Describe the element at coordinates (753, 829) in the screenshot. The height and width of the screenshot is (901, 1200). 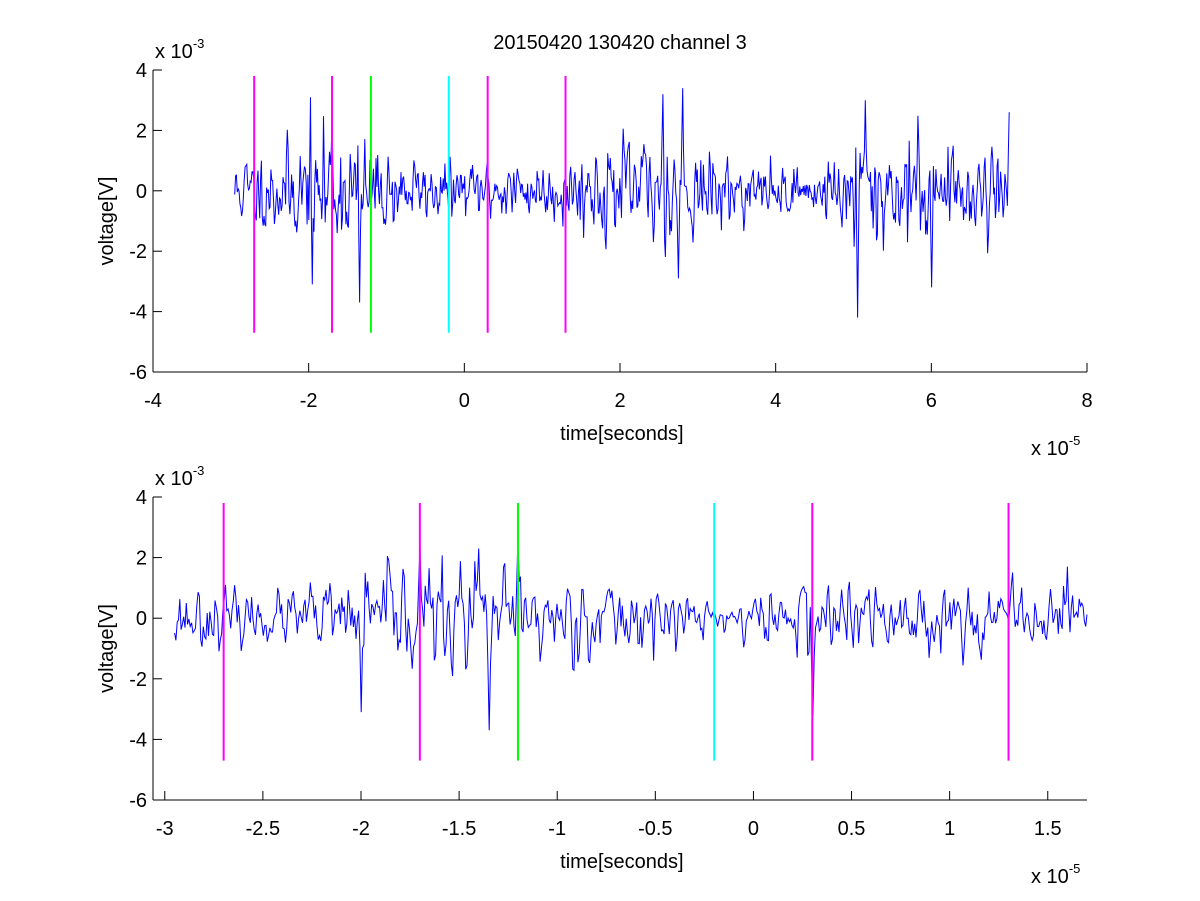
I see `bottom-x-tick-label: 0` at that location.